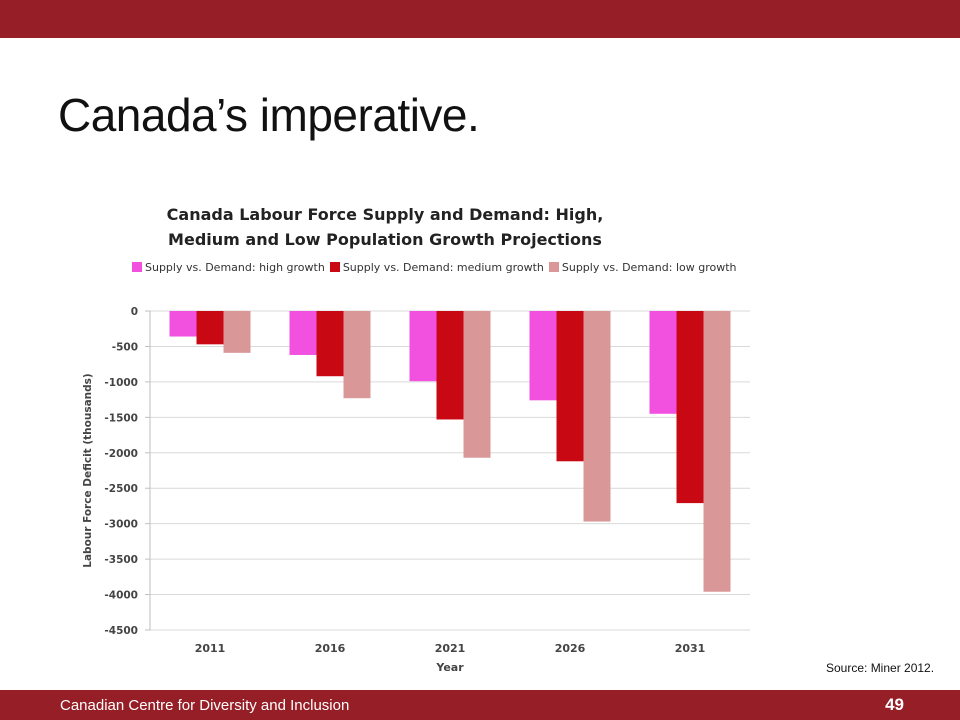 The image size is (960, 720). What do you see at coordinates (330, 648) in the screenshot?
I see `x-tick-label: 2016` at bounding box center [330, 648].